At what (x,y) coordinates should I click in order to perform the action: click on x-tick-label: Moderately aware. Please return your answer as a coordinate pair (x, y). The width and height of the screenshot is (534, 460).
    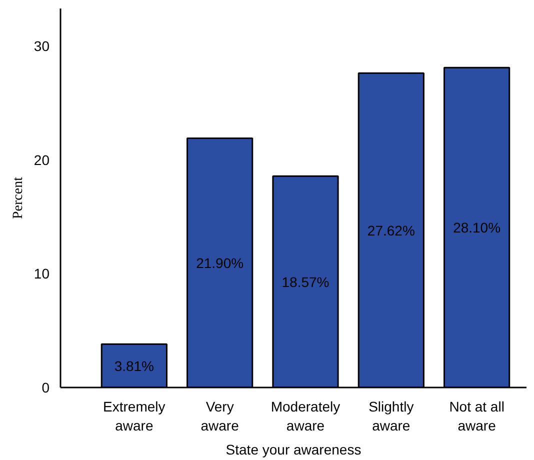
    Looking at the image, I should click on (305, 416).